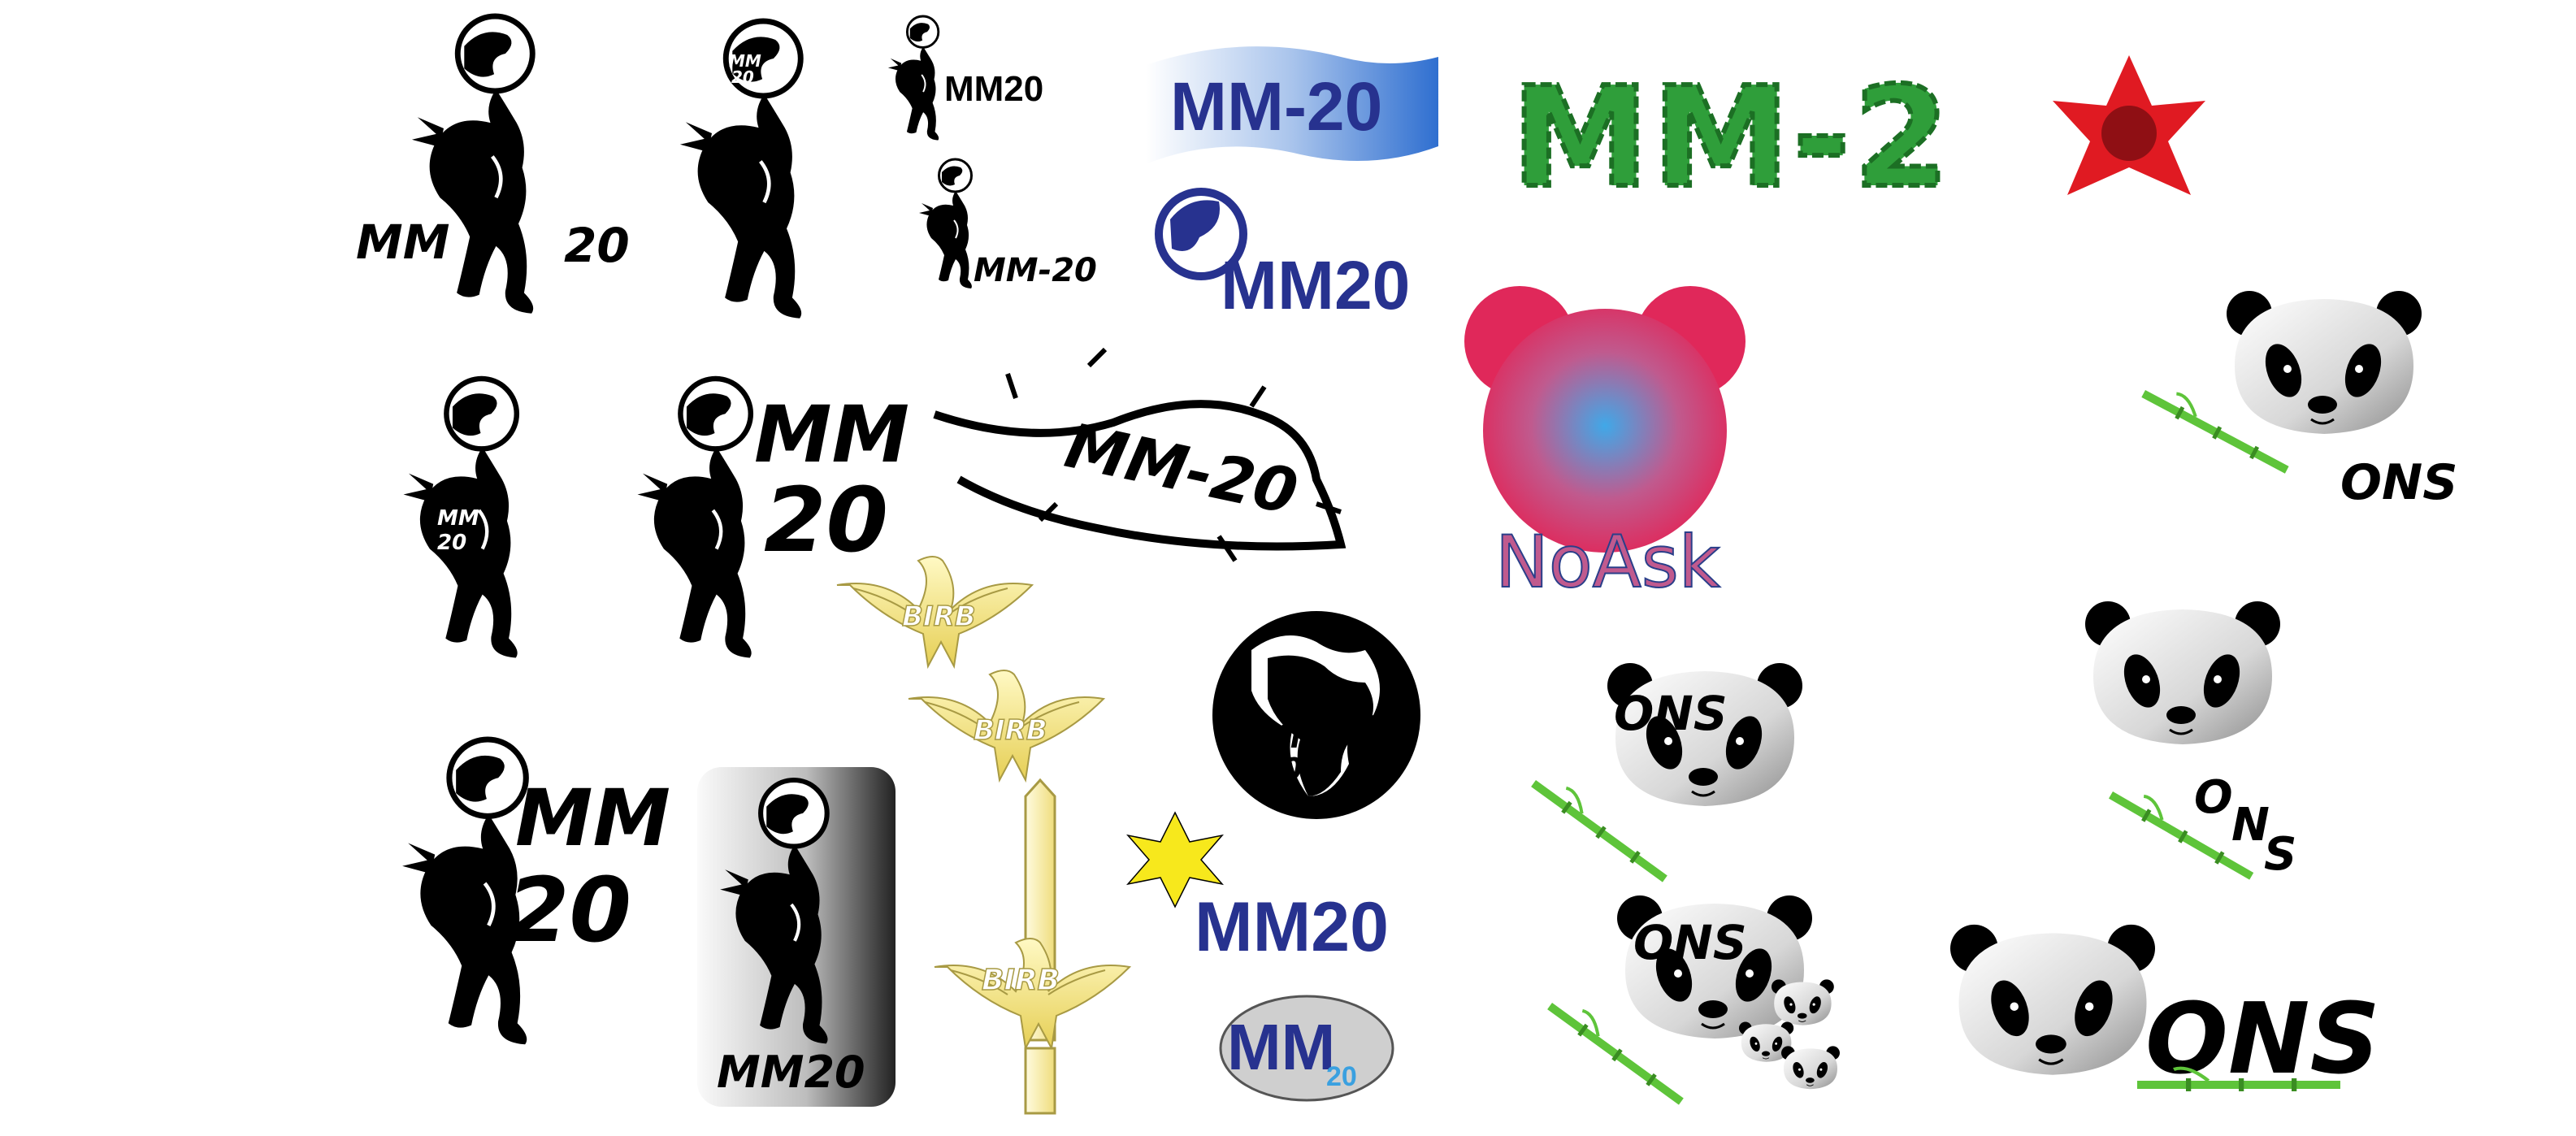 This screenshot has height=1136, width=2576. I want to click on oval-text-20: 20, so click(1341, 1077).